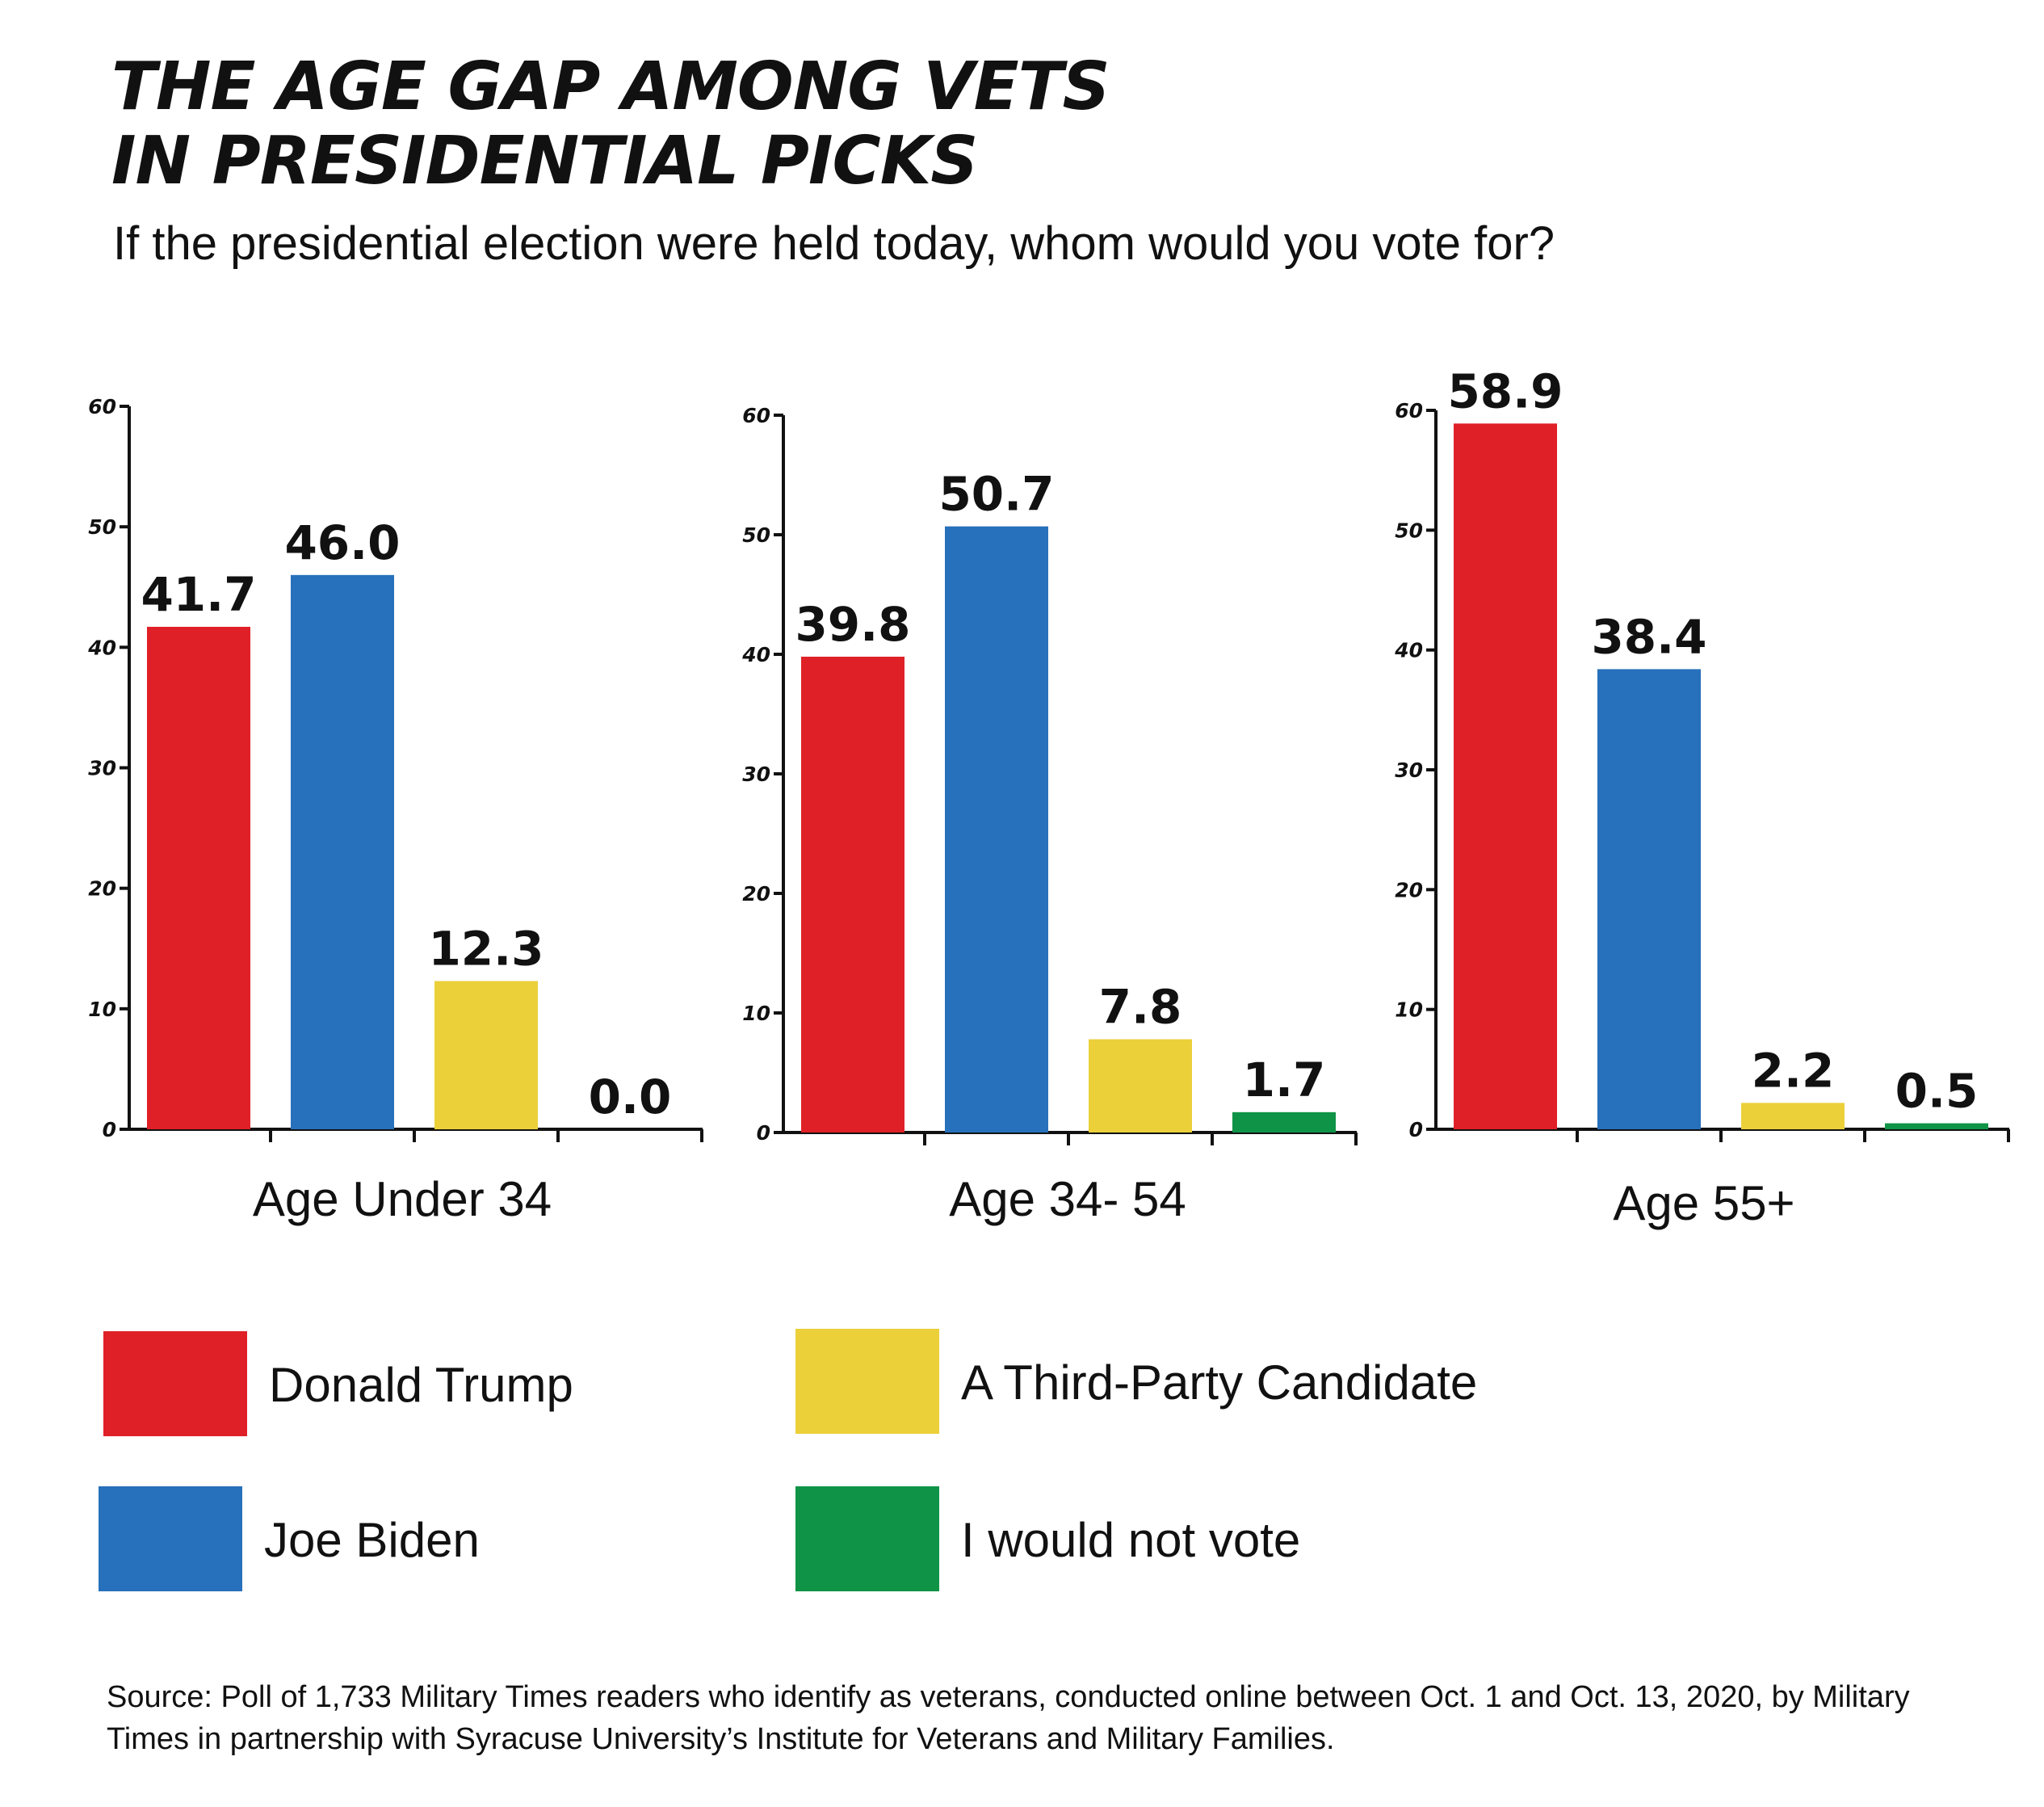  What do you see at coordinates (1648, 636) in the screenshot?
I see `value-label-joe-biden: 38.4` at bounding box center [1648, 636].